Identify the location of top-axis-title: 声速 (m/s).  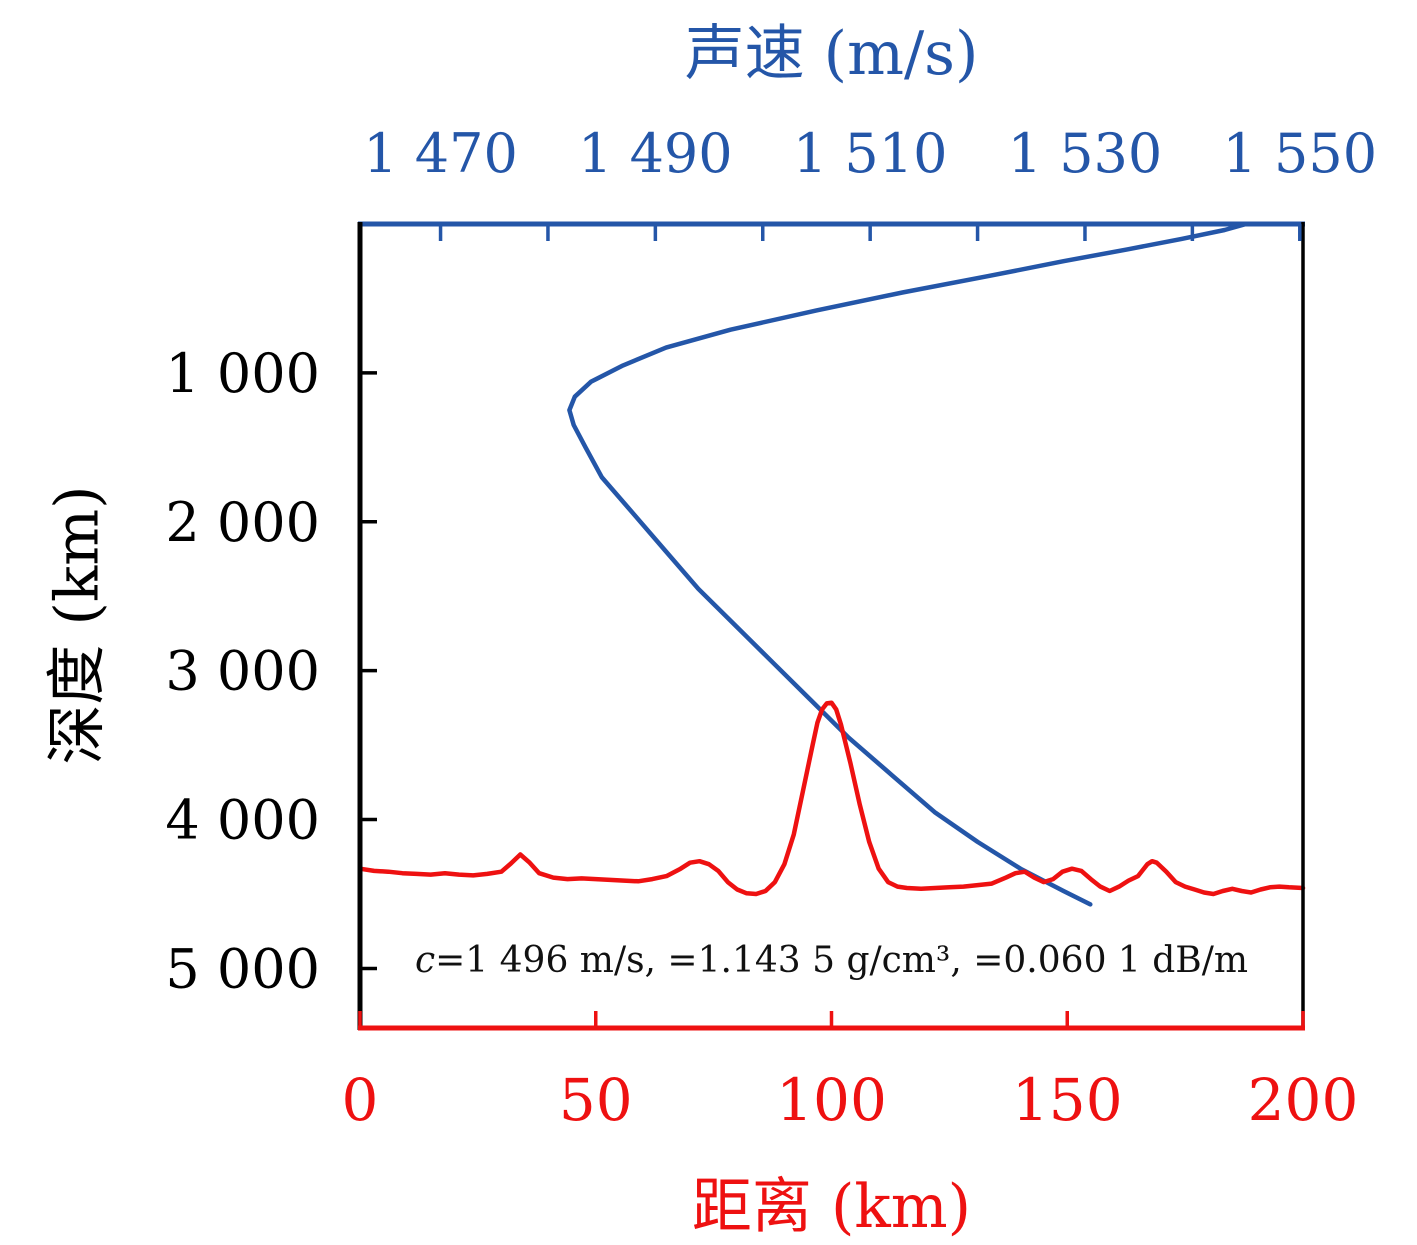
(831, 48).